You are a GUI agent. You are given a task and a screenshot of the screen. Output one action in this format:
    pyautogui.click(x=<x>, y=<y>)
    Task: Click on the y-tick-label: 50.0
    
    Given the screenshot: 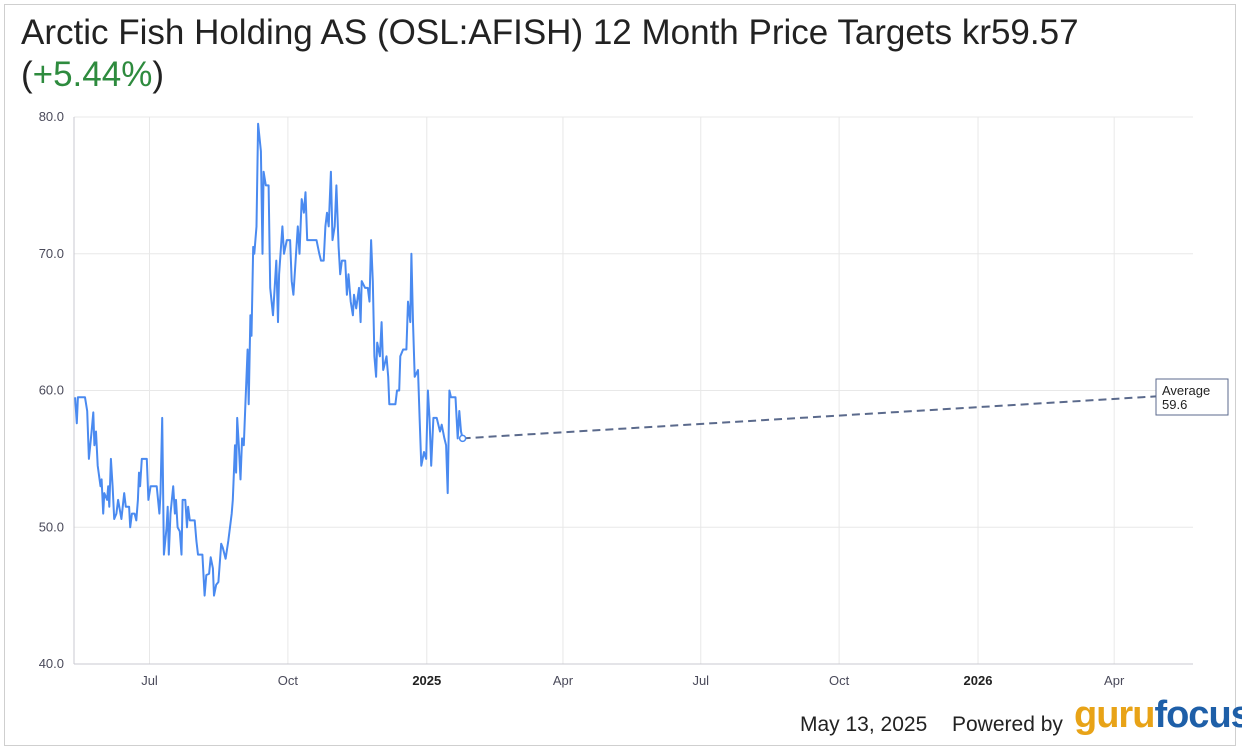 What is the action you would take?
    pyautogui.click(x=51, y=526)
    